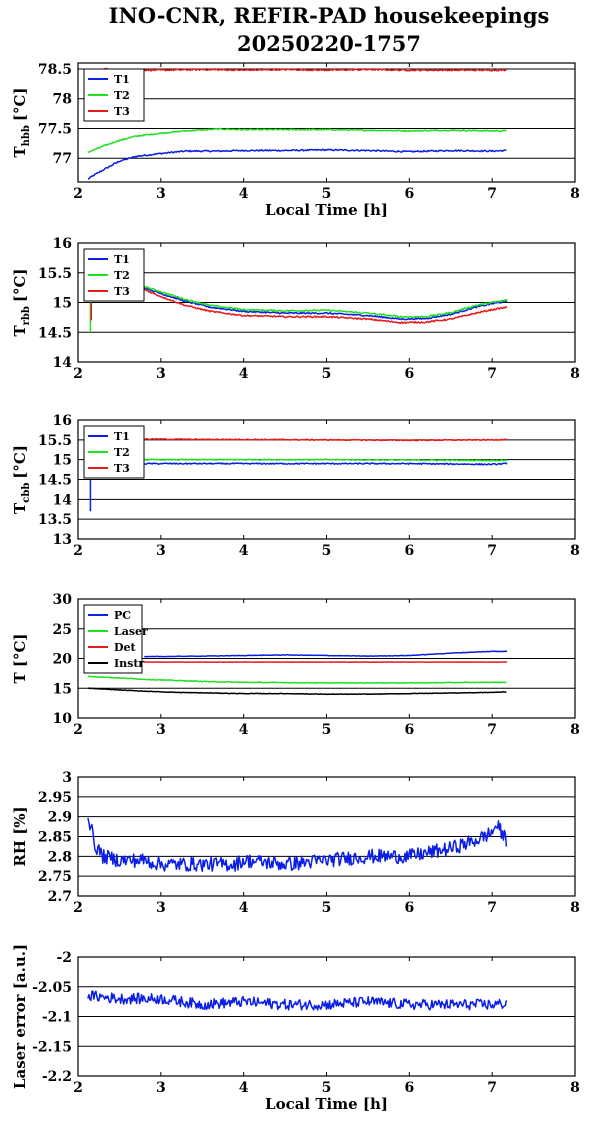  What do you see at coordinates (62, 100) in the screenshot?
I see `y-tick-label: 78` at bounding box center [62, 100].